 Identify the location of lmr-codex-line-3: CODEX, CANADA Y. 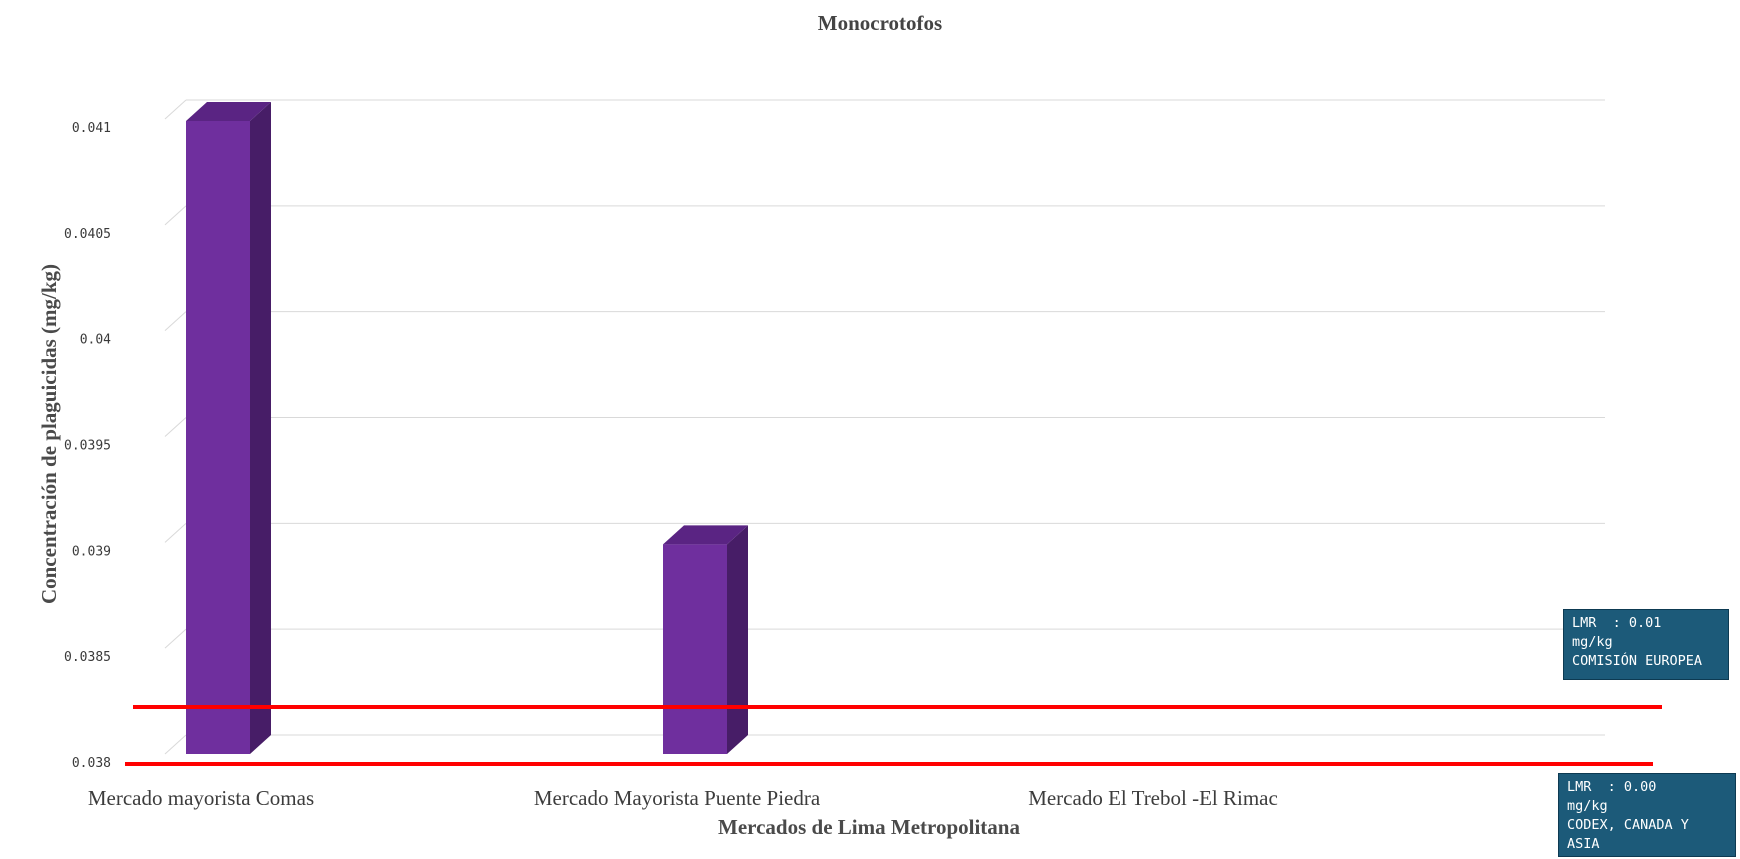
(1628, 825).